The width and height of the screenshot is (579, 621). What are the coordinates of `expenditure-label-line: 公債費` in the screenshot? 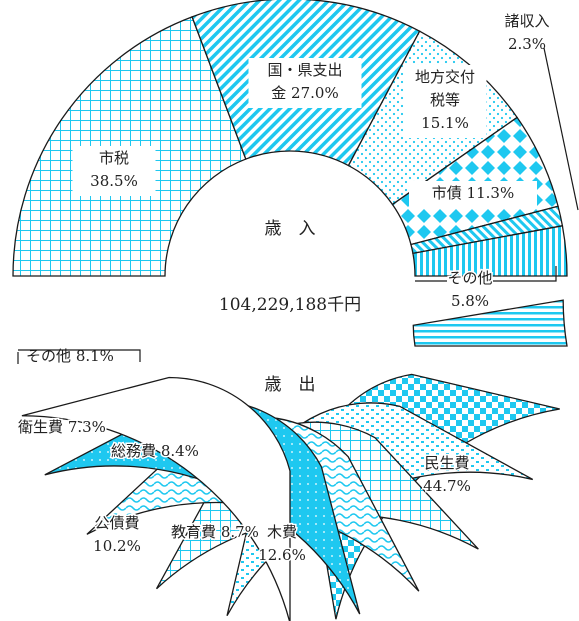 It's located at (116, 523).